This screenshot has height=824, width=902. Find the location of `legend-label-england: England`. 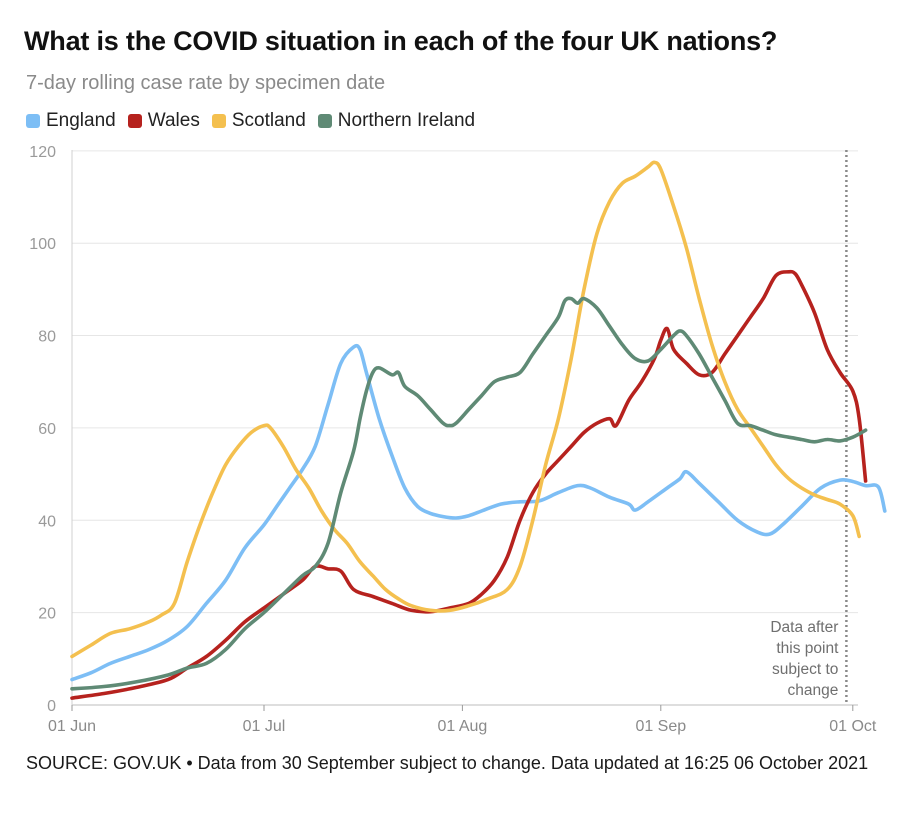

legend-label-england: England is located at coordinates (81, 120).